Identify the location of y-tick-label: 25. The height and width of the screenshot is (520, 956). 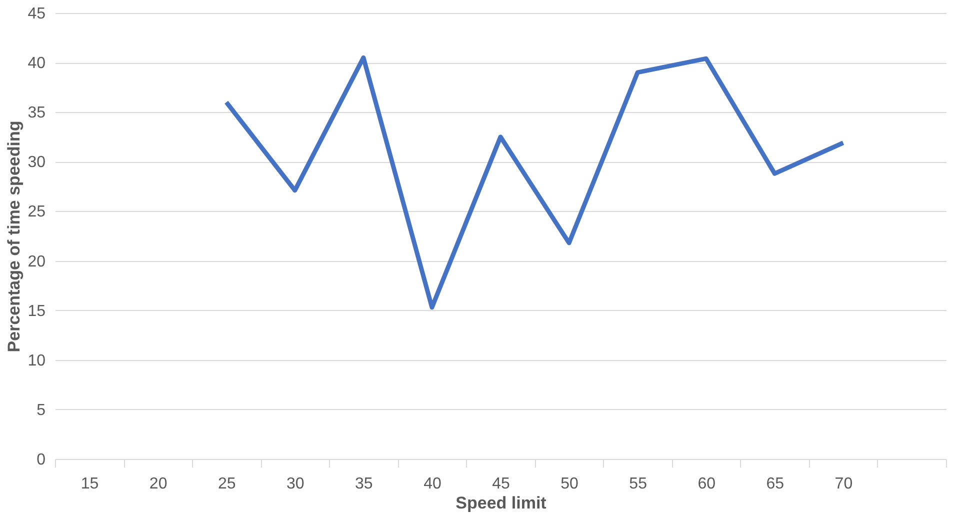
(37, 212).